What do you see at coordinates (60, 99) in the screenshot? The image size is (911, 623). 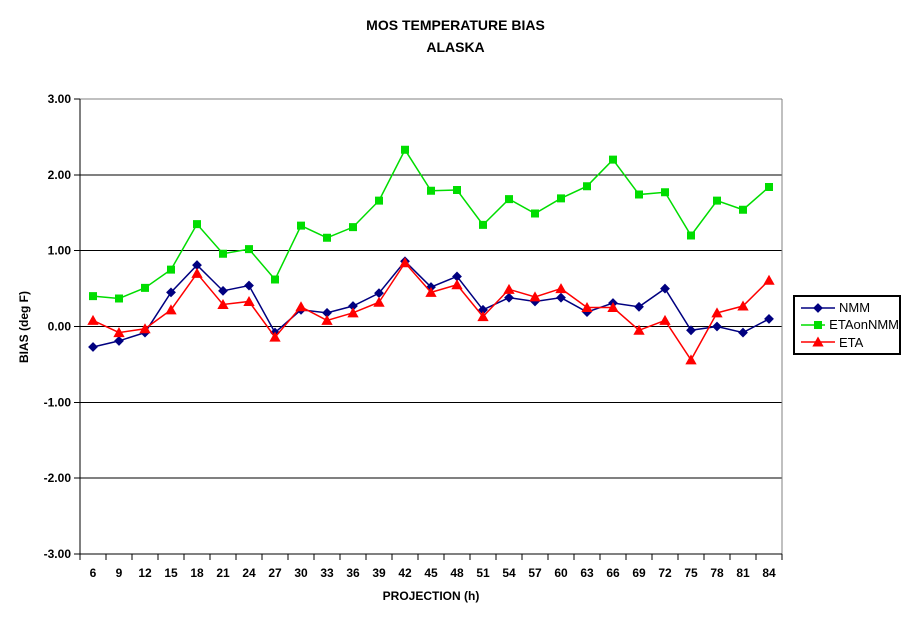 I see `y-tick-label: 3.00` at bounding box center [60, 99].